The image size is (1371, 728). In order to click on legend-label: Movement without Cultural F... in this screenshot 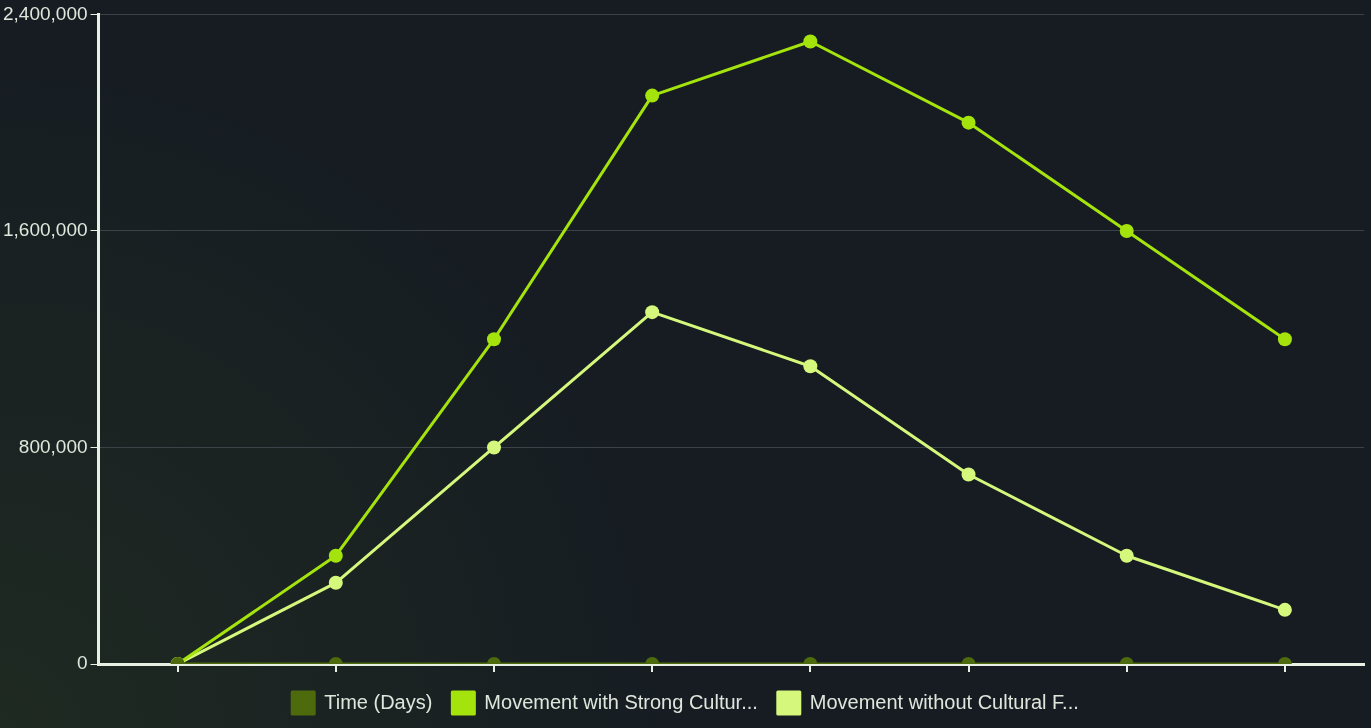, I will do `click(944, 701)`.